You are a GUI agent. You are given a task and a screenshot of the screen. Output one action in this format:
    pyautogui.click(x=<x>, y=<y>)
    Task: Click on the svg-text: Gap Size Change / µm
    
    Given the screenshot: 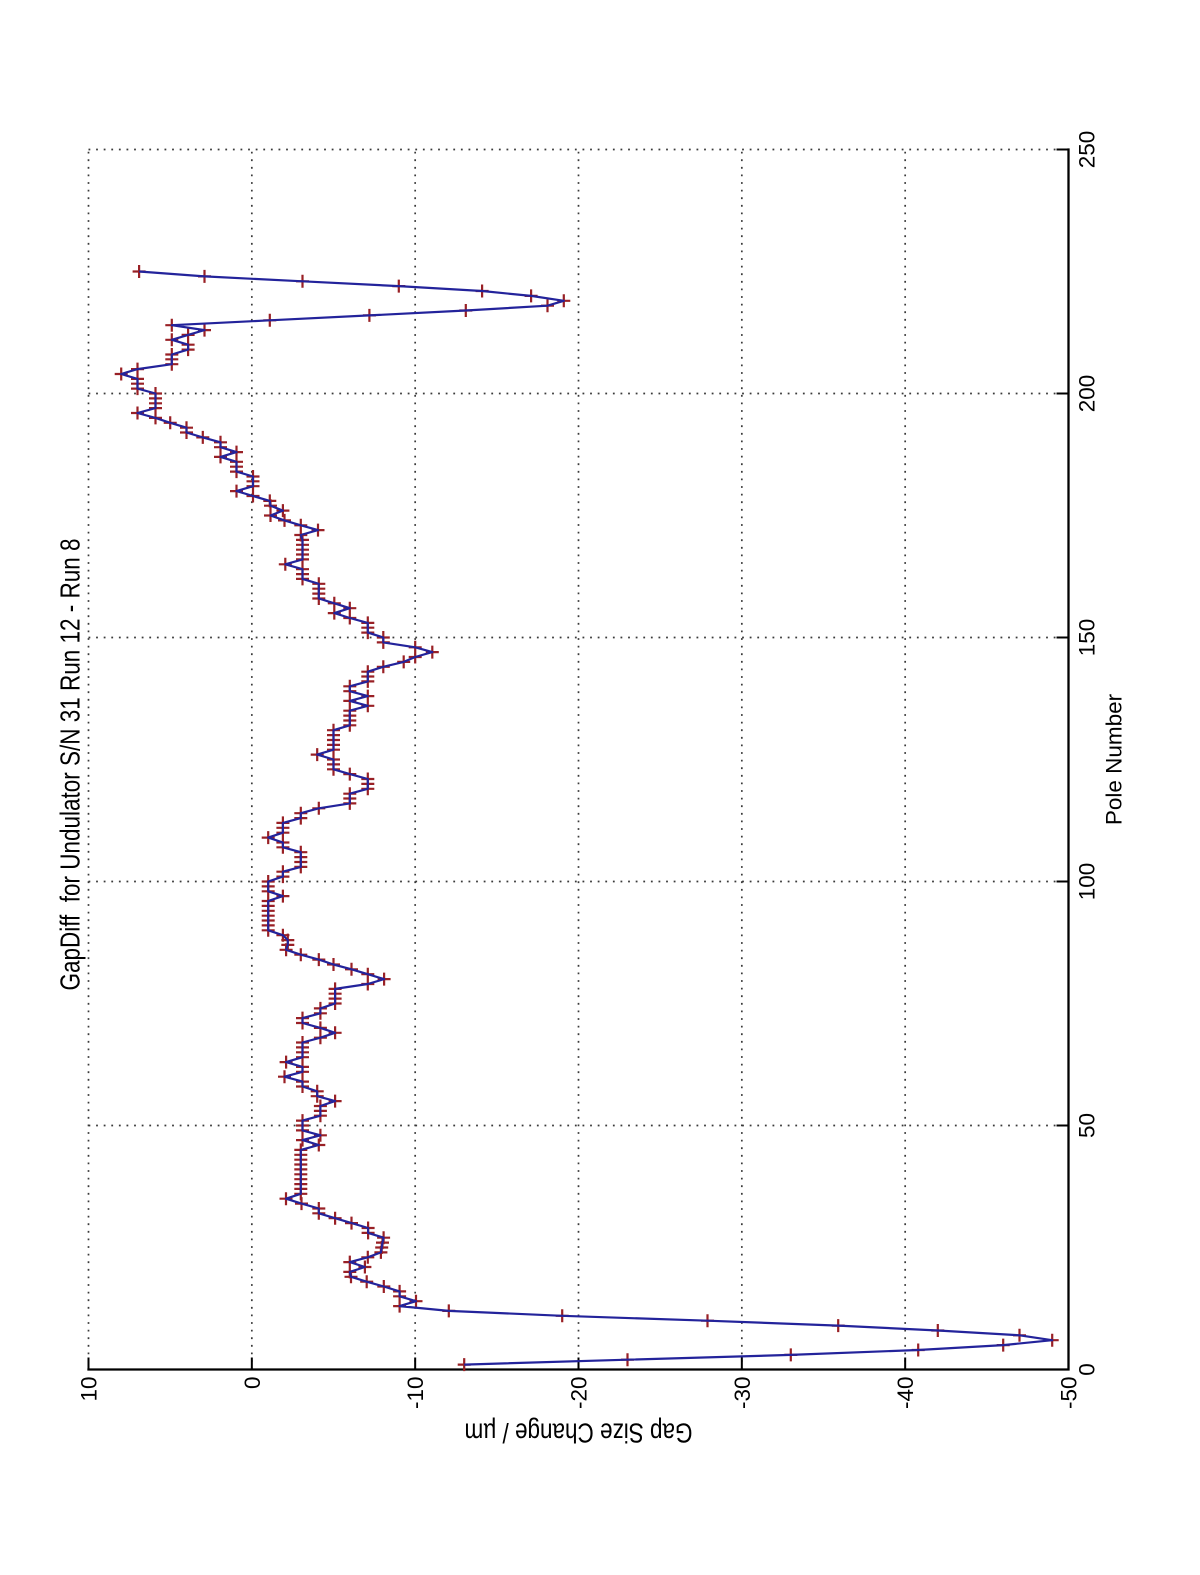 What is the action you would take?
    pyautogui.click(x=578, y=1431)
    